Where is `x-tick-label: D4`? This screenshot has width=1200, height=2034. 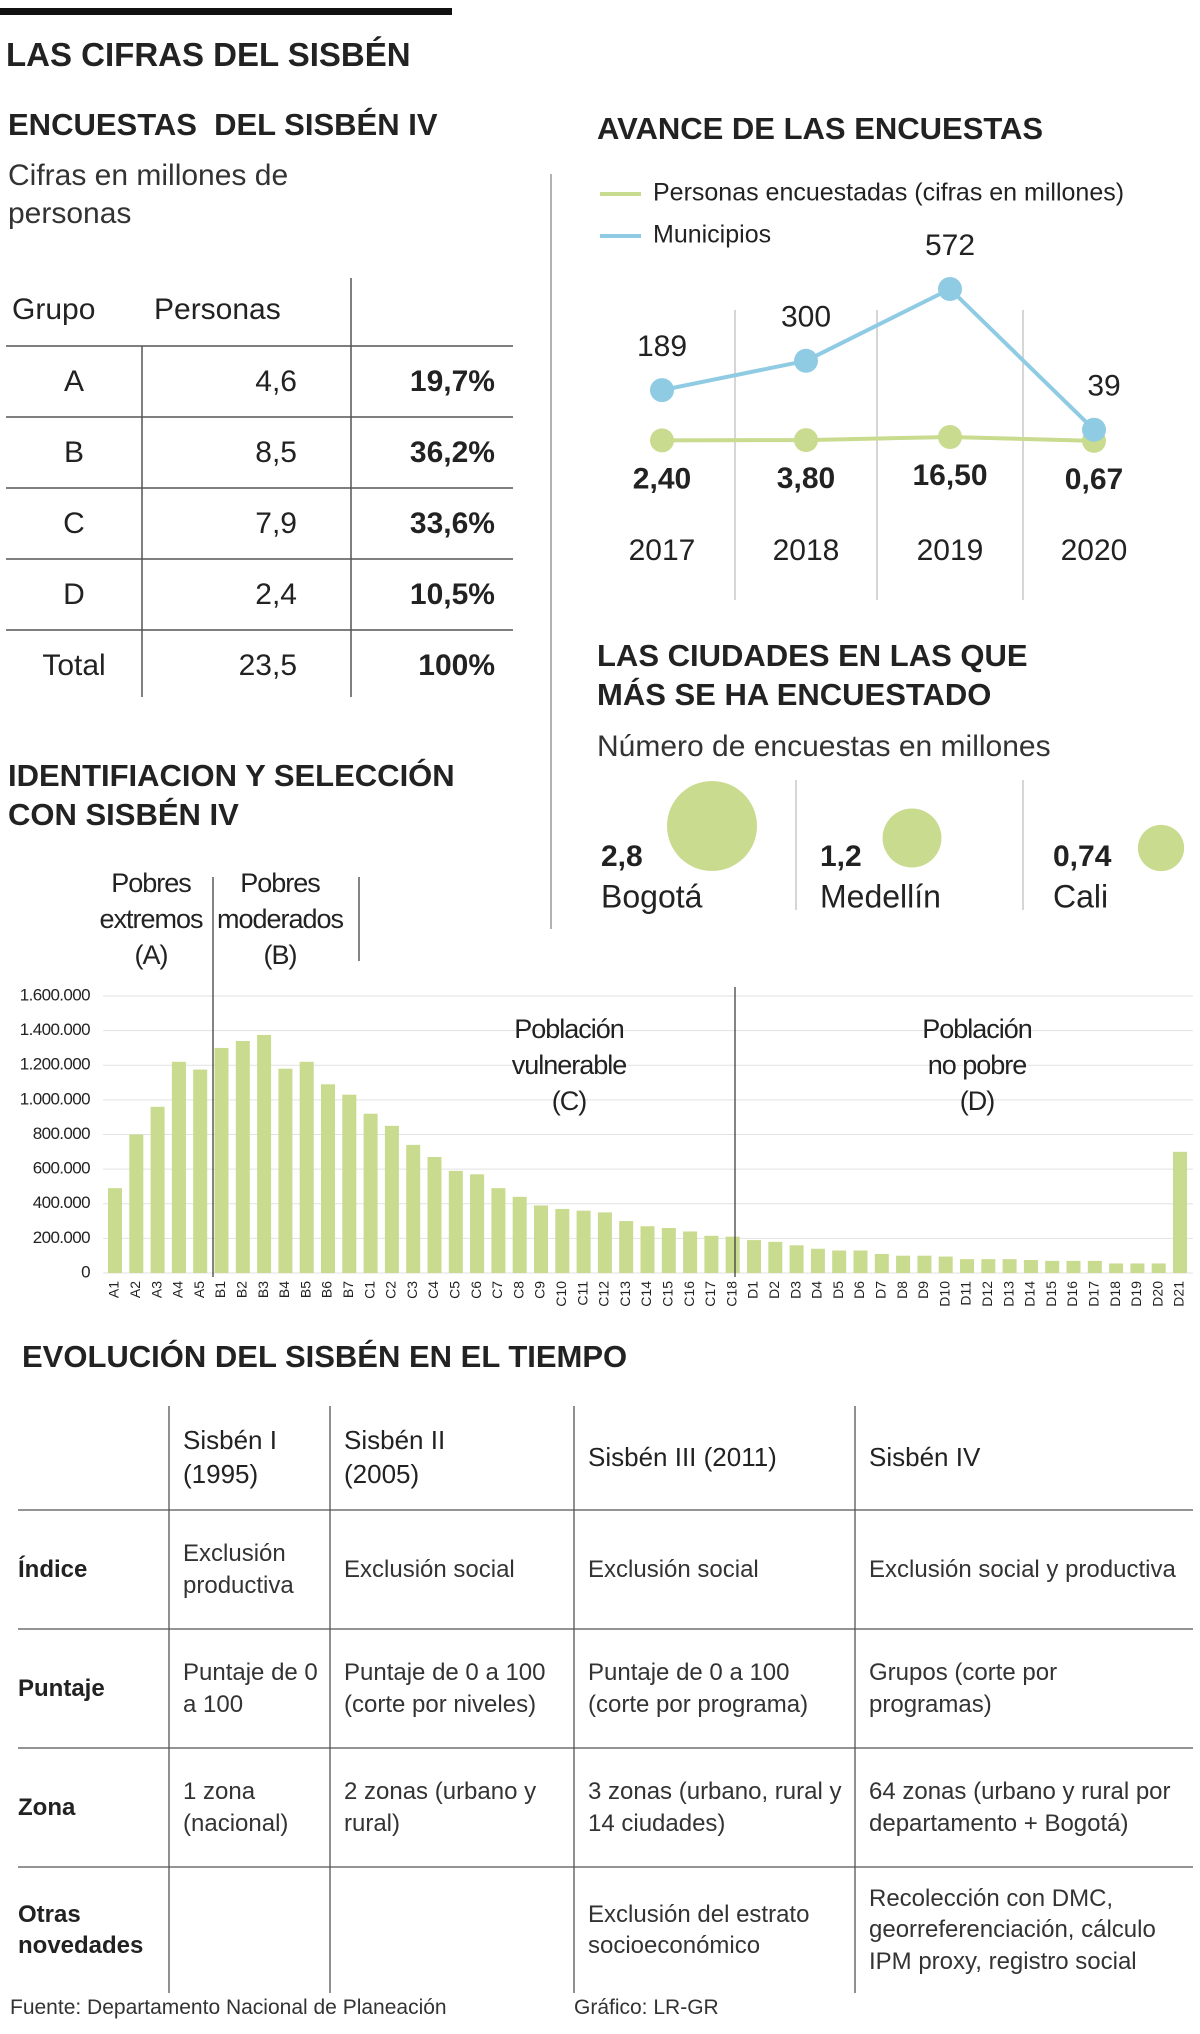
x-tick-label: D4 is located at coordinates (817, 1290).